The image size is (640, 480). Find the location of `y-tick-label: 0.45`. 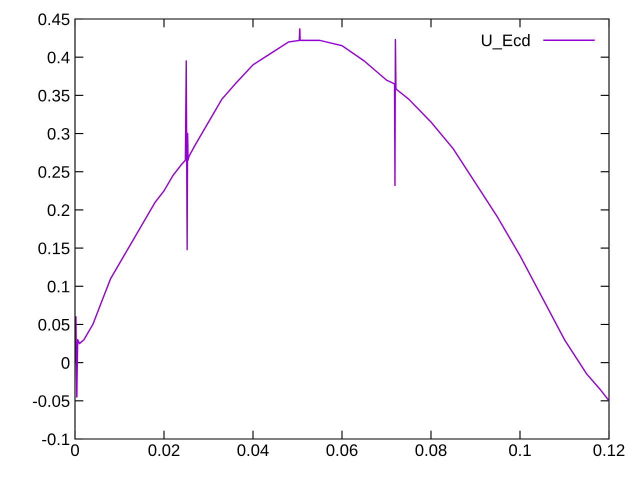

y-tick-label: 0.45 is located at coordinates (54, 19).